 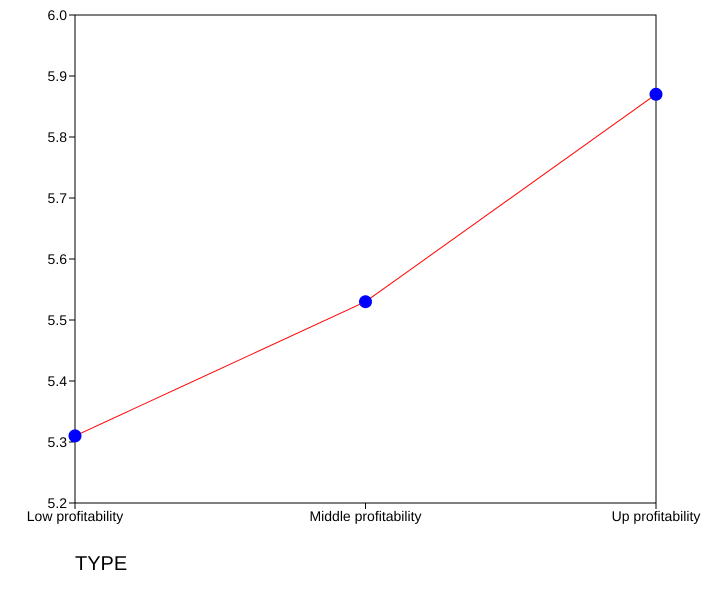 I want to click on x-tick-label: Middle profitability, so click(x=365, y=516).